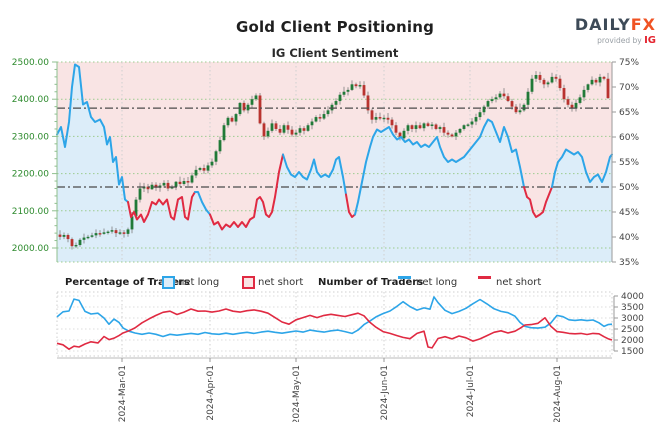 The width and height of the screenshot is (670, 422). I want to click on svg-text: 2000.00, so click(30, 249).